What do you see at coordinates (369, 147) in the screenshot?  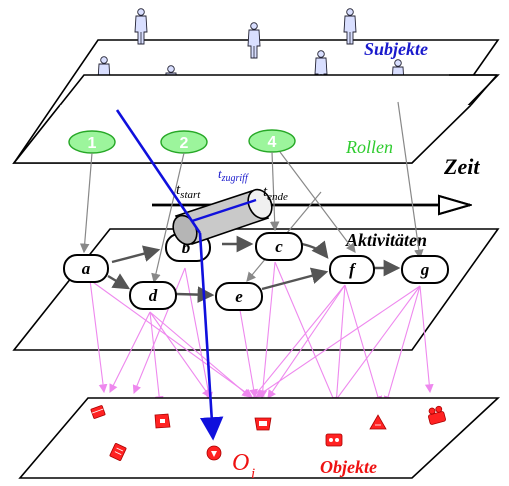 I see `roles-label: Rollen` at bounding box center [369, 147].